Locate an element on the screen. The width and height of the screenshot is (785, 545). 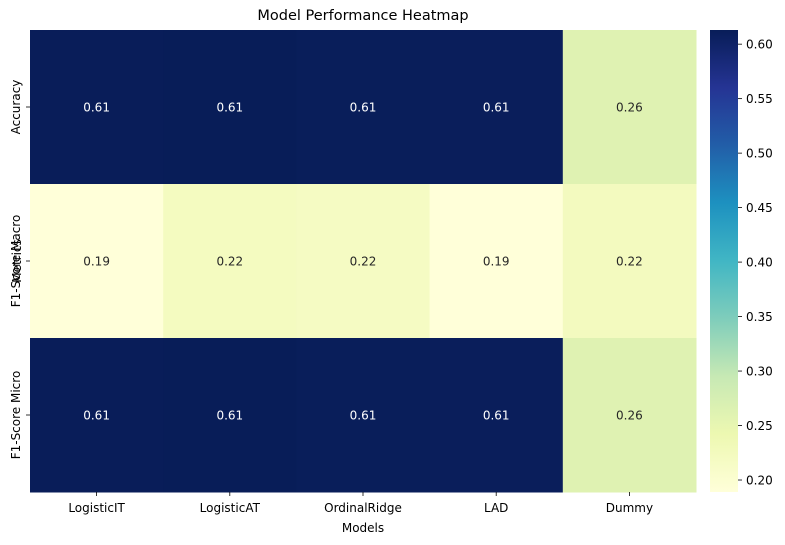
x-tick-label: LogisticIT is located at coordinates (96, 508).